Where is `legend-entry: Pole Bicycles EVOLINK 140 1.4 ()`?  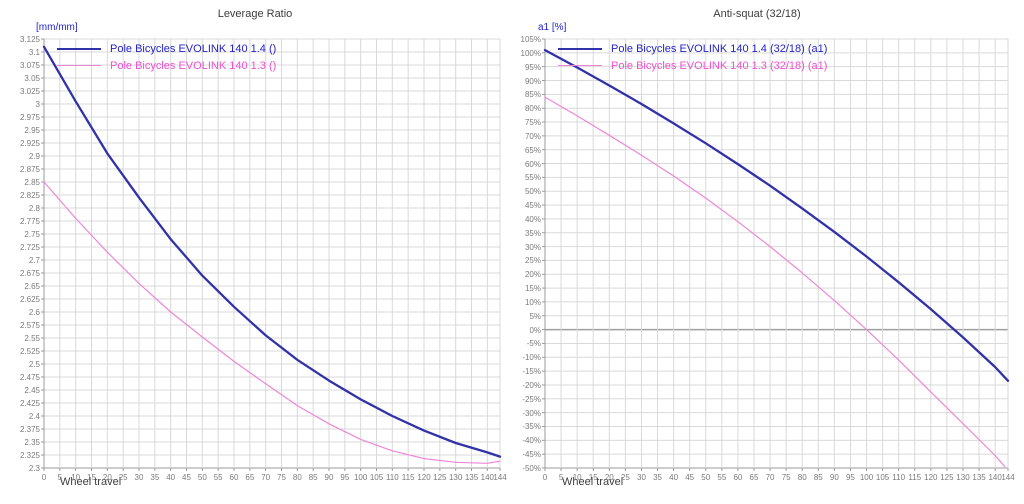
legend-entry: Pole Bicycles EVOLINK 140 1.4 () is located at coordinates (166, 48).